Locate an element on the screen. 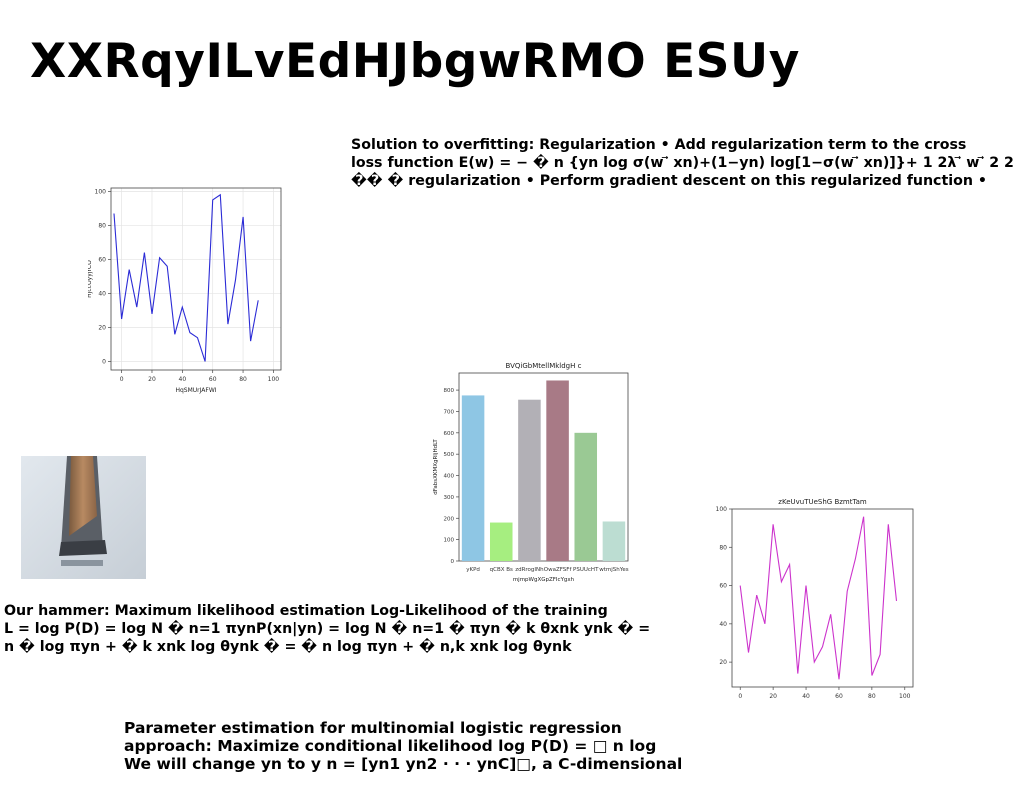 Image resolution: width=1024 pixels, height=788 pixels. y-tick-label: 60 is located at coordinates (102, 259).